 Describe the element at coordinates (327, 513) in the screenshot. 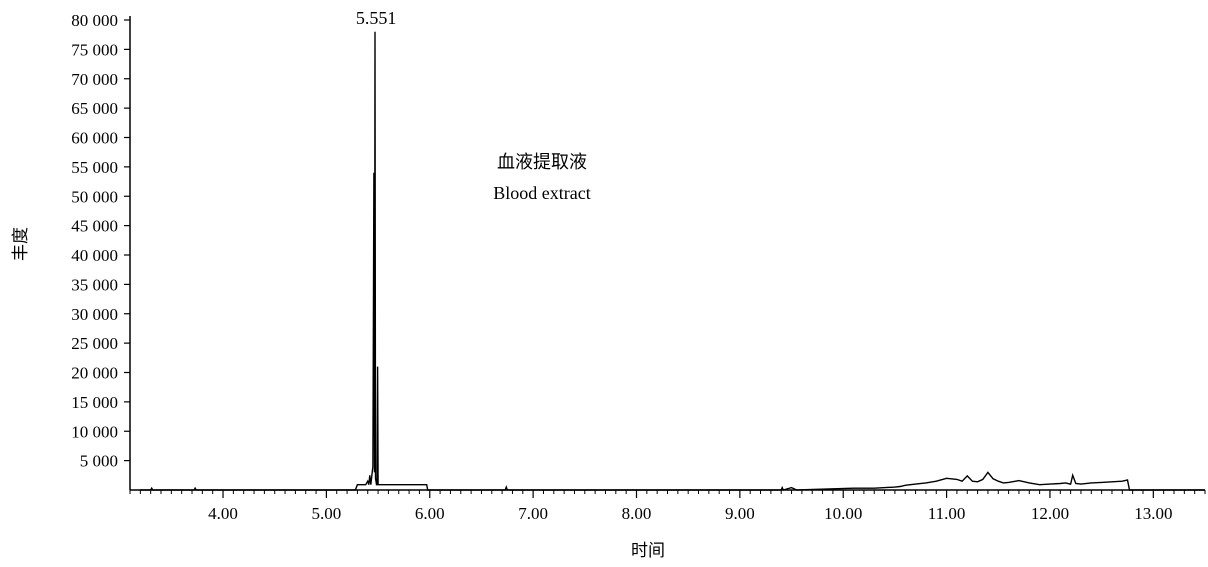

I see `x-tick-label: 5.00` at that location.